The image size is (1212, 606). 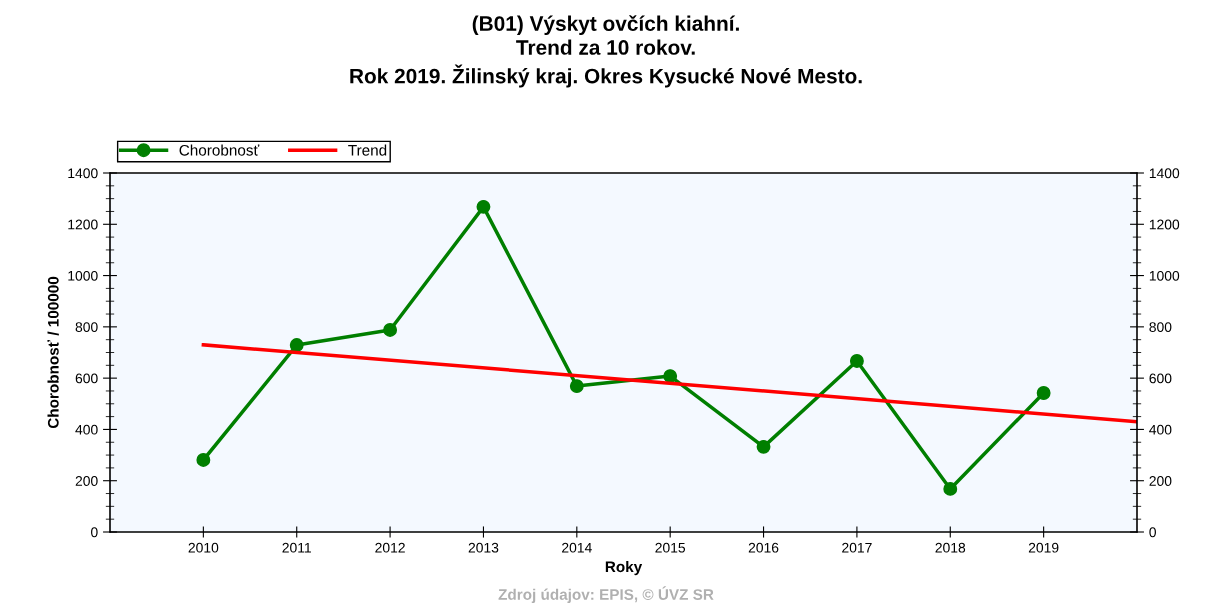 I want to click on y2-tick-label: 1200, so click(x=1164, y=224).